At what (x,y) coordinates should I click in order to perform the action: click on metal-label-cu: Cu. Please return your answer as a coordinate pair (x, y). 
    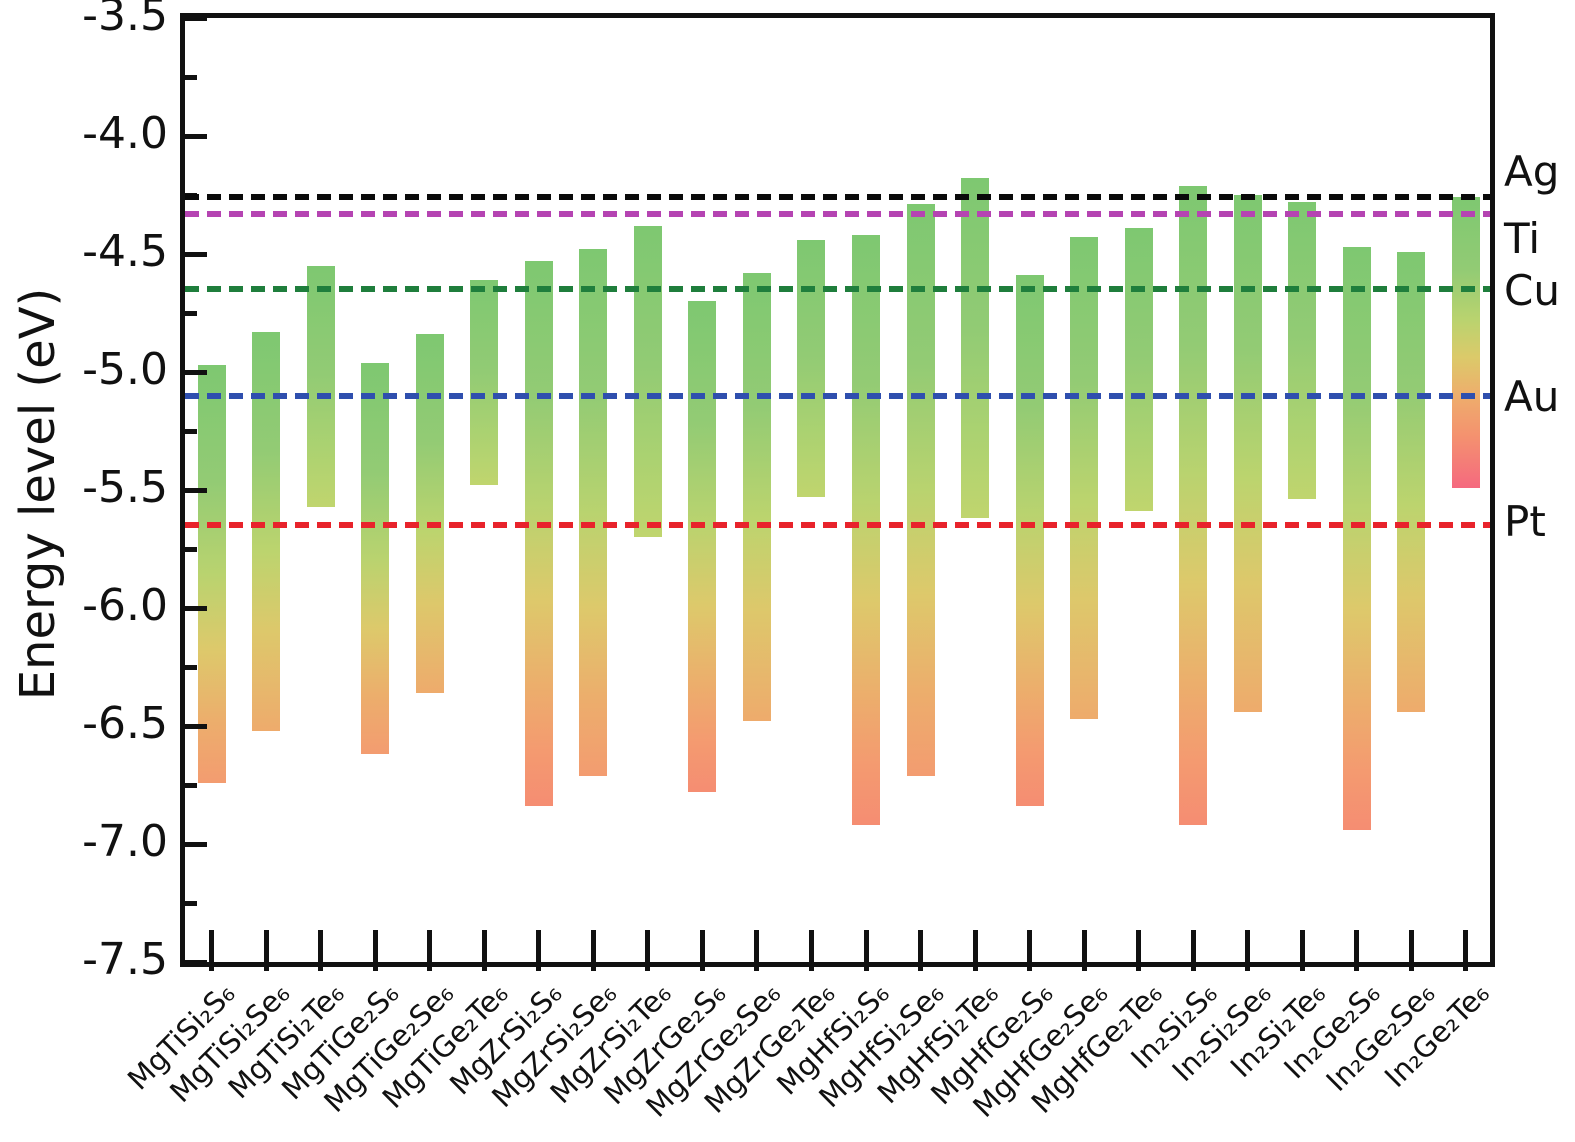
    Looking at the image, I should click on (1532, 291).